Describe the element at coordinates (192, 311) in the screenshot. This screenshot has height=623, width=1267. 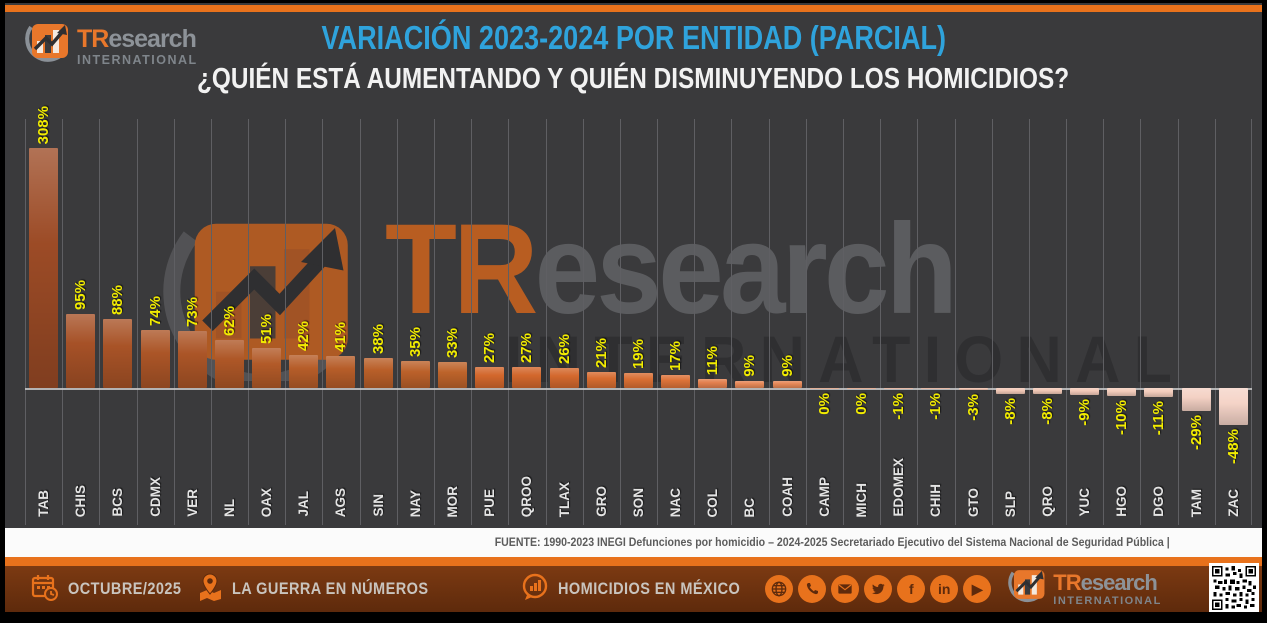
I see `value-label: 73%` at that location.